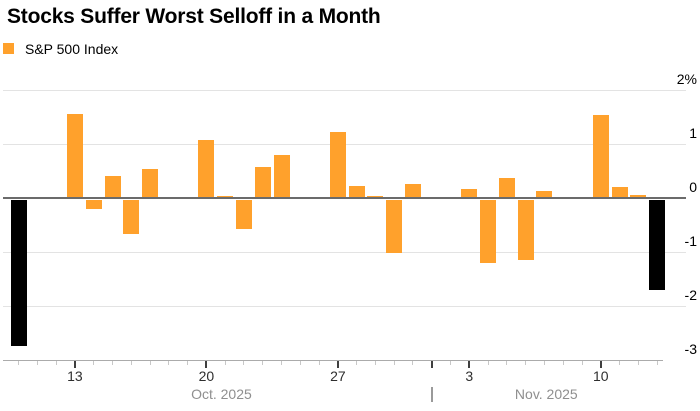 This screenshot has height=411, width=700. Describe the element at coordinates (690, 349) in the screenshot. I see `y-axis-label: -3` at that location.